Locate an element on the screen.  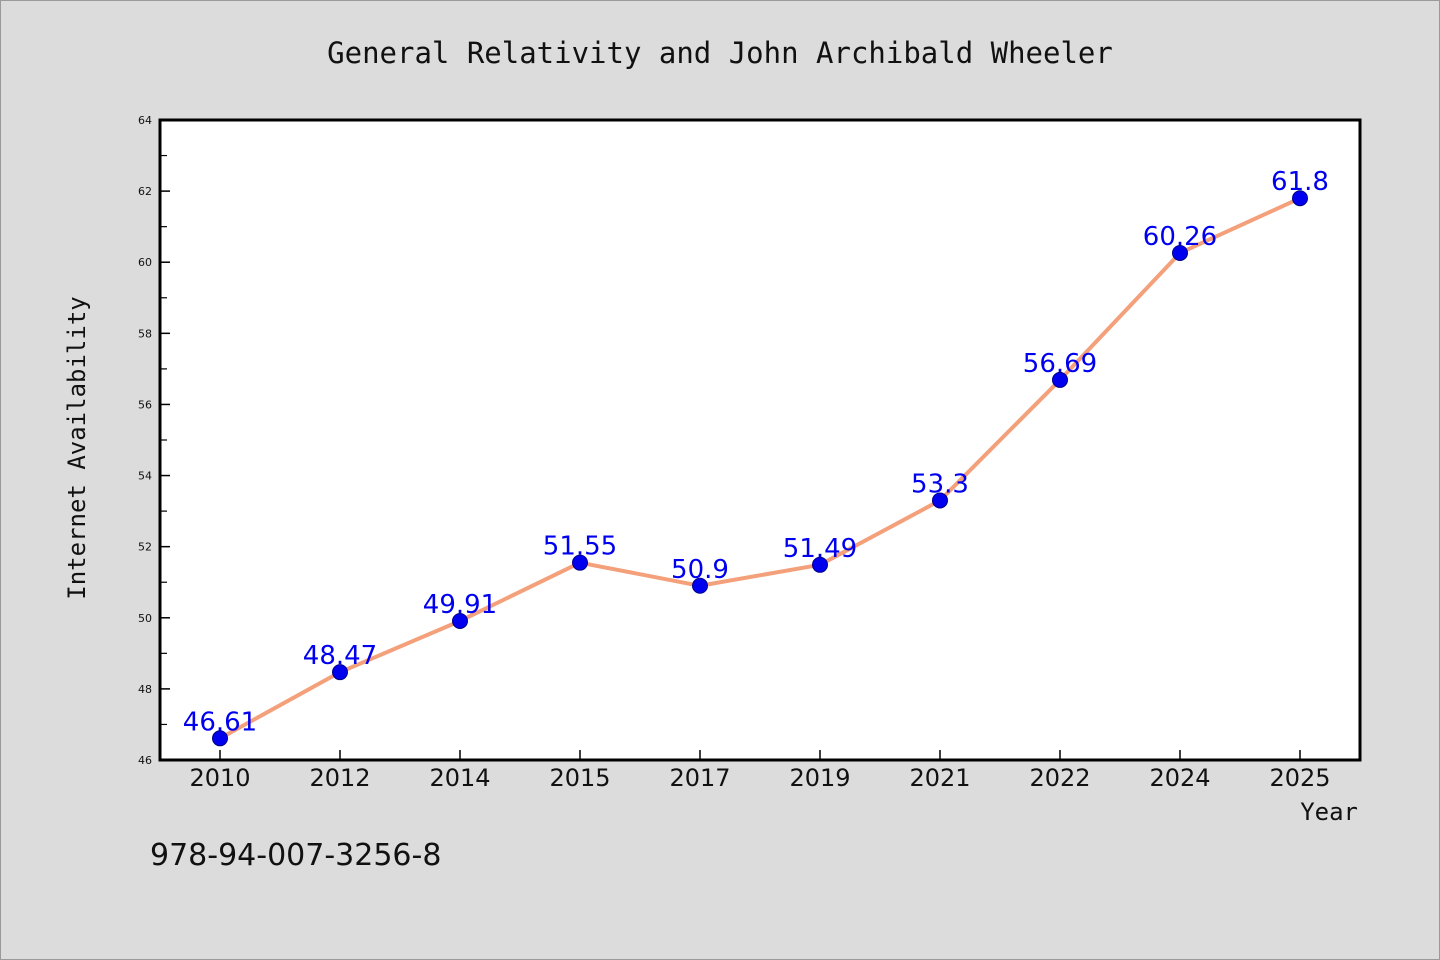
x-tick-label: 2017 is located at coordinates (699, 778).